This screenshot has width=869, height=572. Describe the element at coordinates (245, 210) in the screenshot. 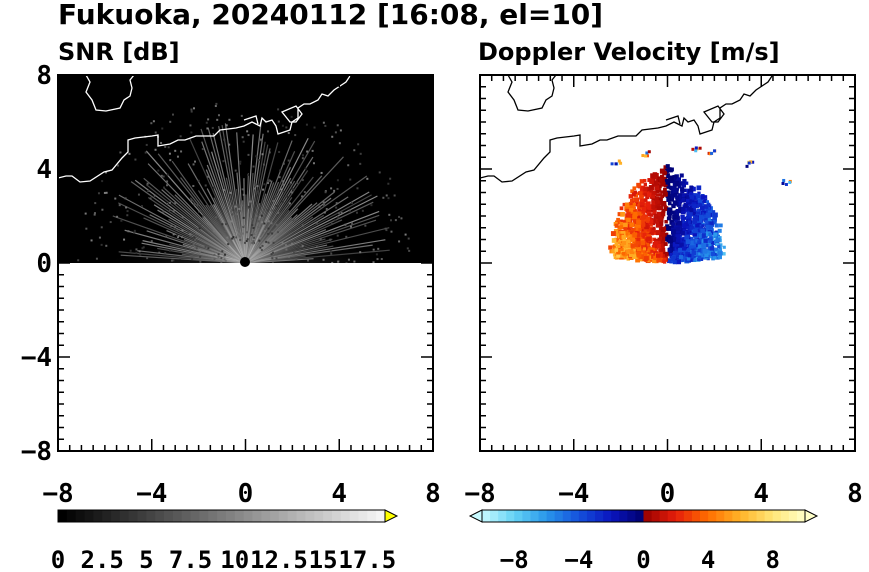

I see `snr-echo-glow` at that location.